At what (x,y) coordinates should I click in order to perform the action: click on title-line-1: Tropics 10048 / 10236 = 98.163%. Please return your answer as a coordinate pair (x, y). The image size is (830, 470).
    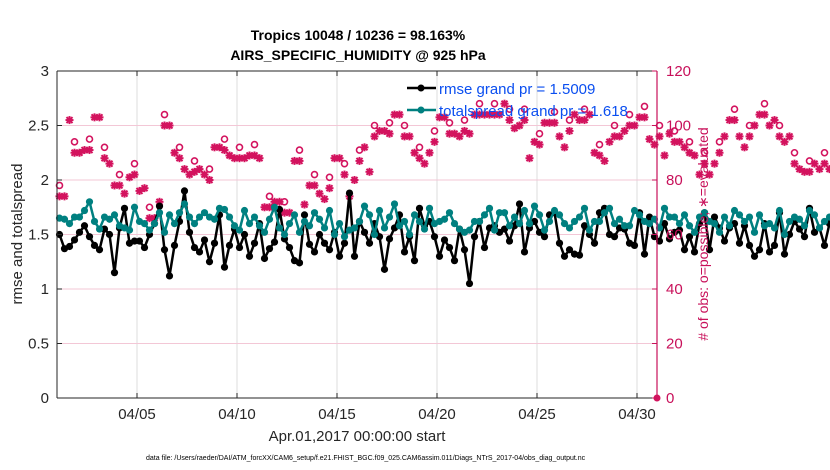
    Looking at the image, I should click on (358, 35).